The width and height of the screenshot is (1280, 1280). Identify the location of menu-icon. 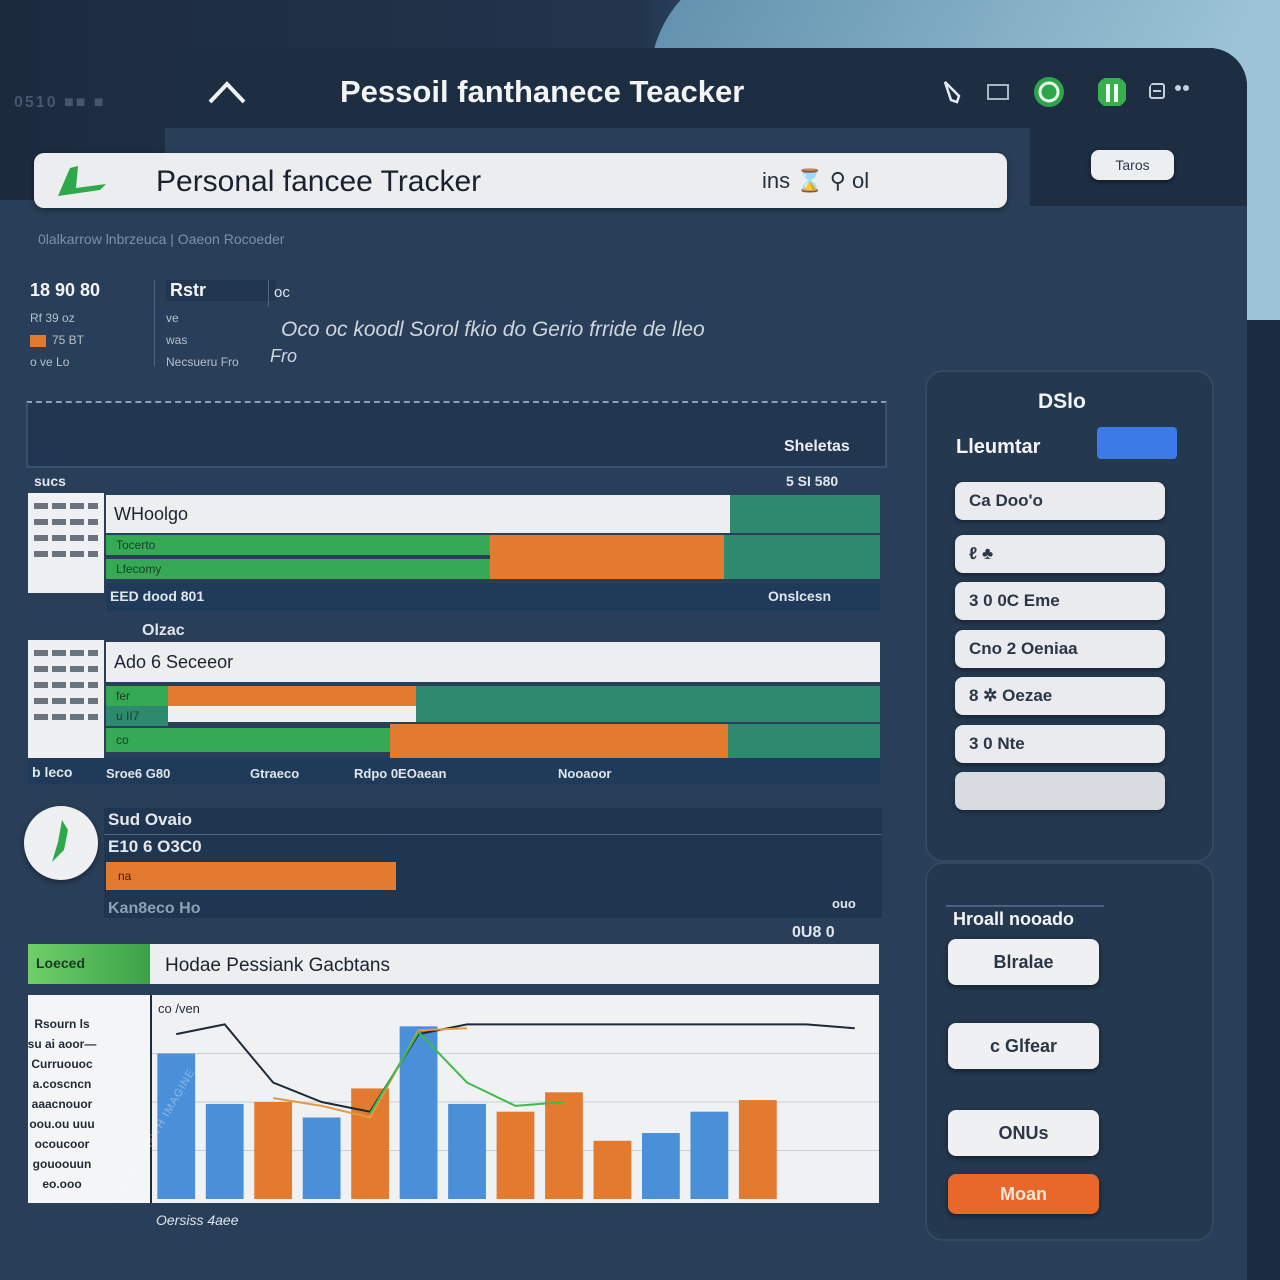
(1171, 92).